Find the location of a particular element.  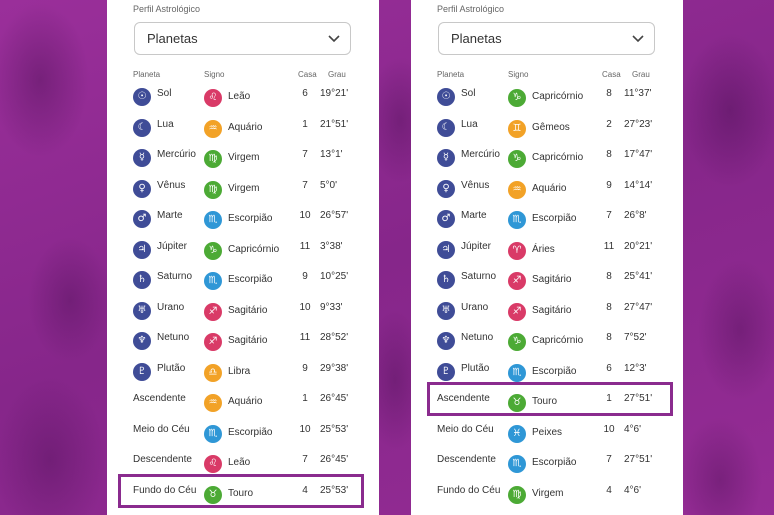

table-row: ☉ Sol ♌ Leão 6 19°21' is located at coordinates (243, 97).